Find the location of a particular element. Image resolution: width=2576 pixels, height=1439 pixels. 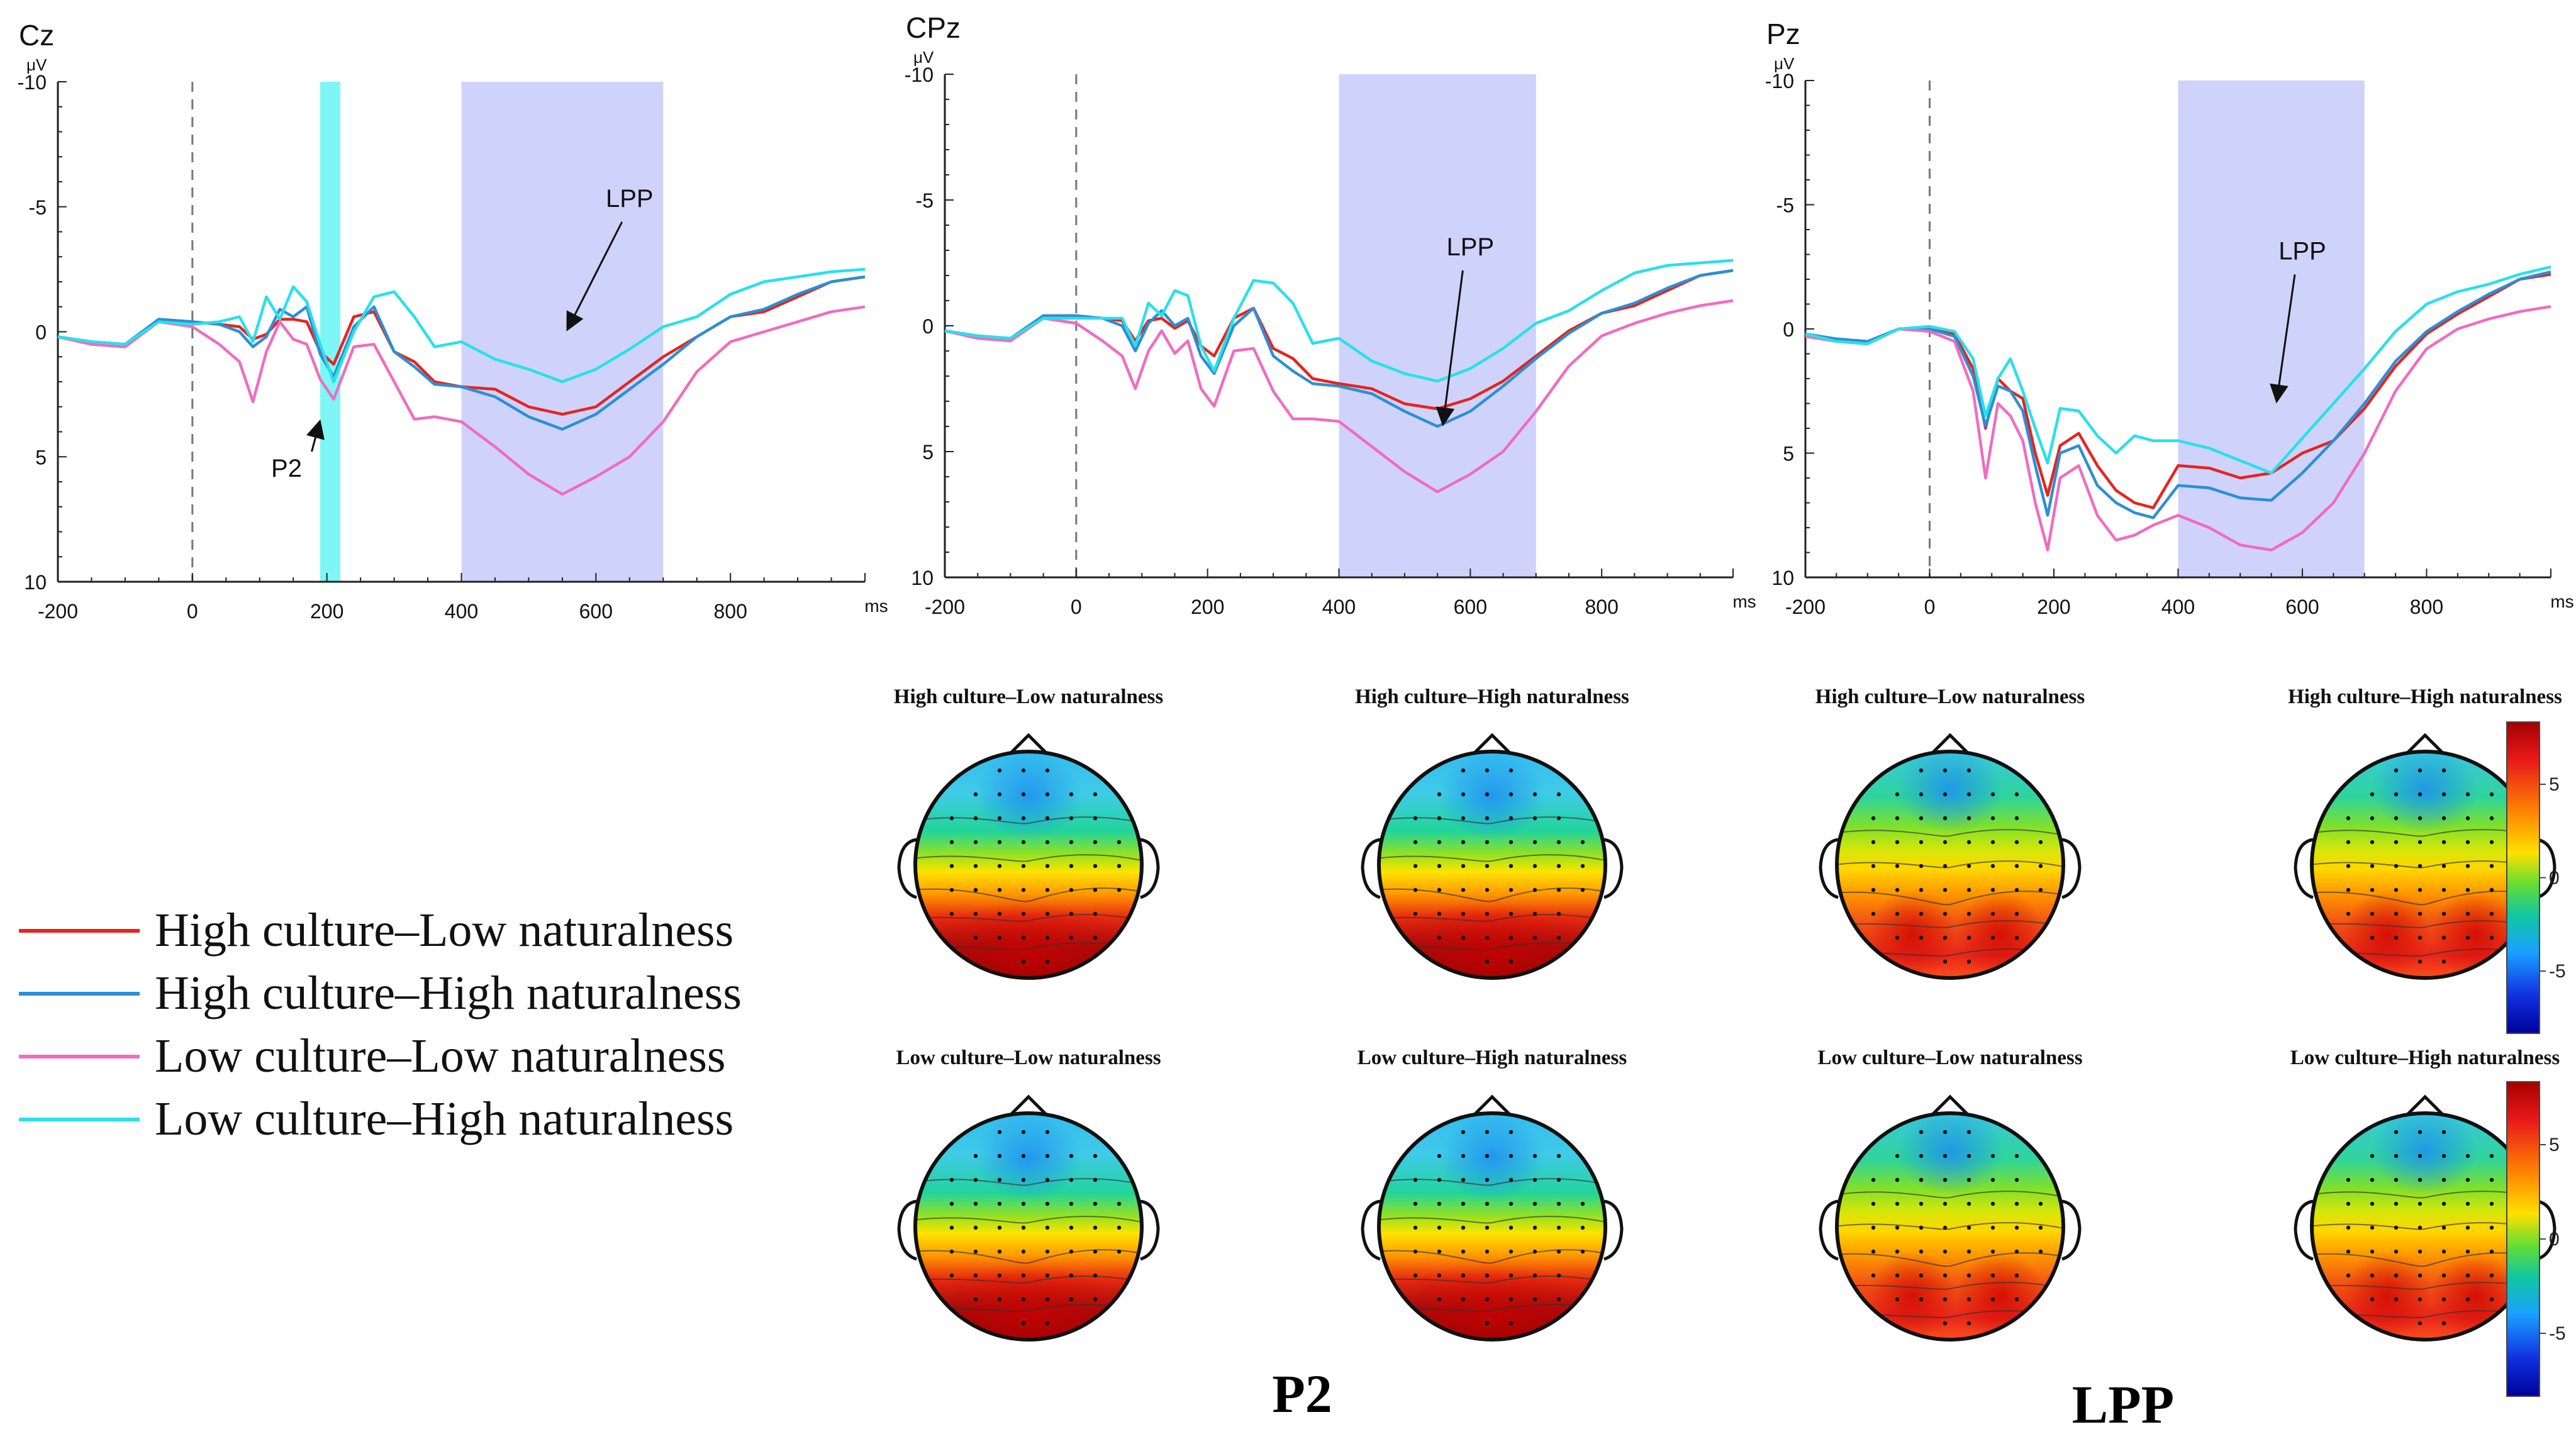

scalp-map is located at coordinates (1950, 856).